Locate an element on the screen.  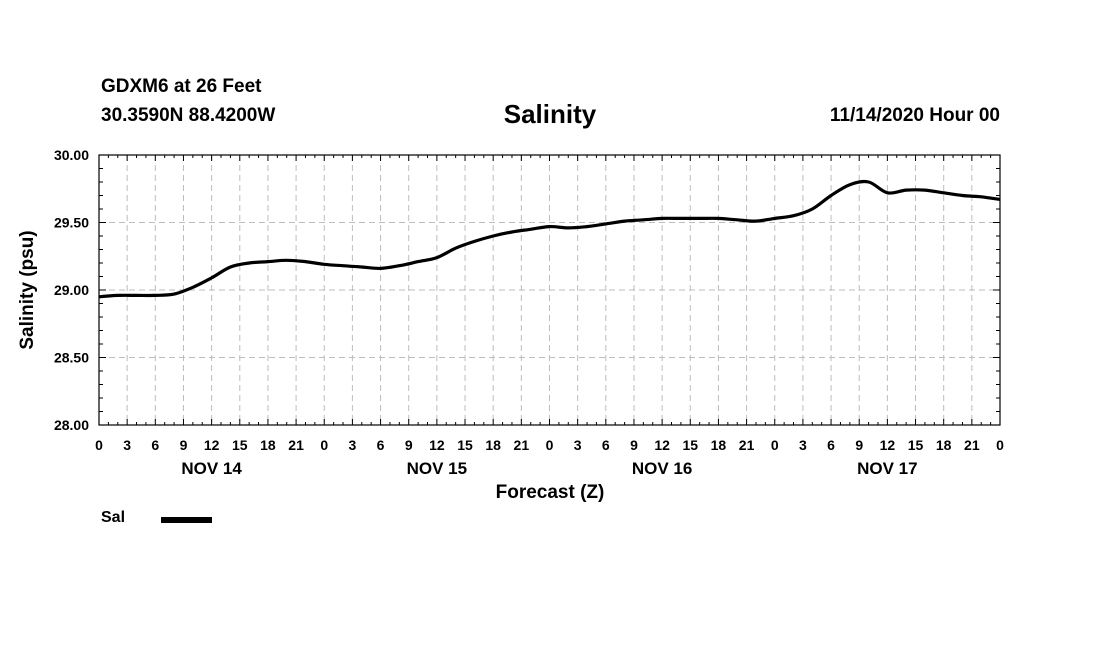
forecast-datetime: 11/14/2020 Hour 00 is located at coordinates (914, 115).